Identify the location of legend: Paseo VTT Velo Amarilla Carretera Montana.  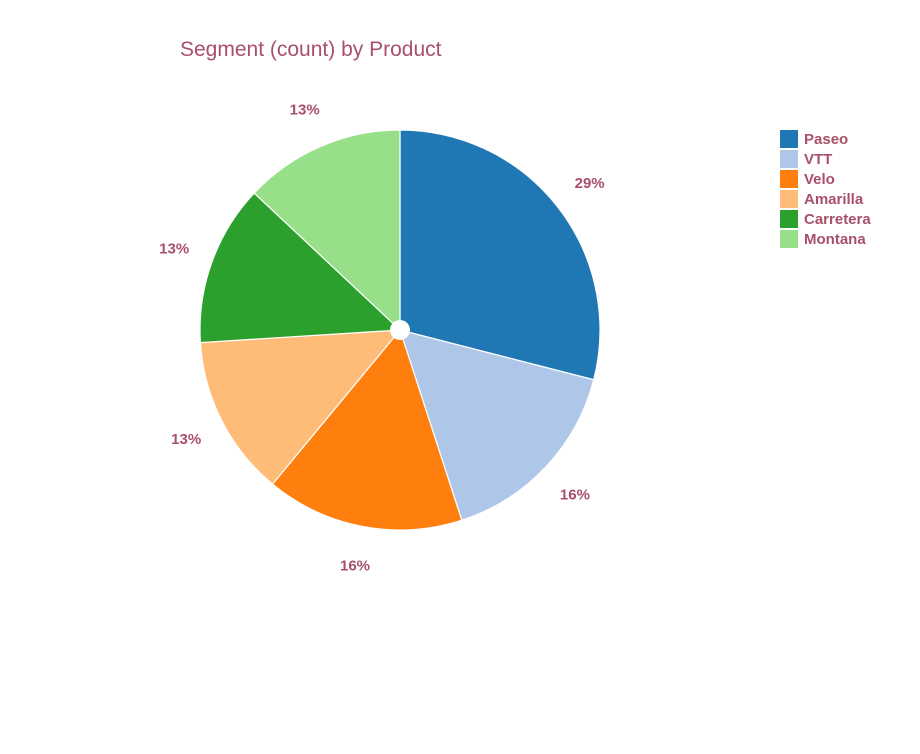
(825, 189).